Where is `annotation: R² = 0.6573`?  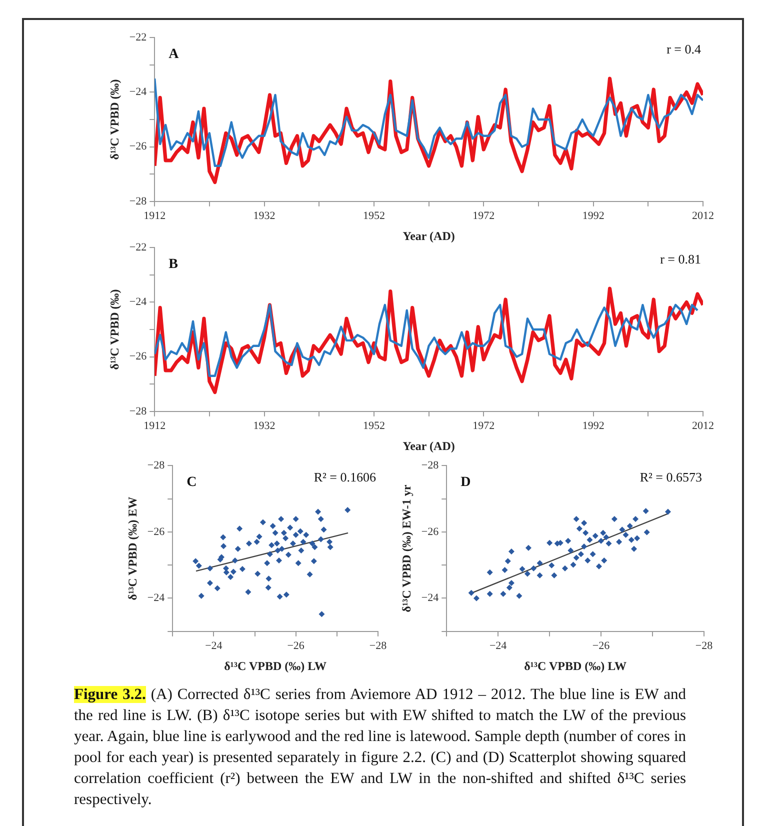 annotation: R² = 0.6573 is located at coordinates (671, 477).